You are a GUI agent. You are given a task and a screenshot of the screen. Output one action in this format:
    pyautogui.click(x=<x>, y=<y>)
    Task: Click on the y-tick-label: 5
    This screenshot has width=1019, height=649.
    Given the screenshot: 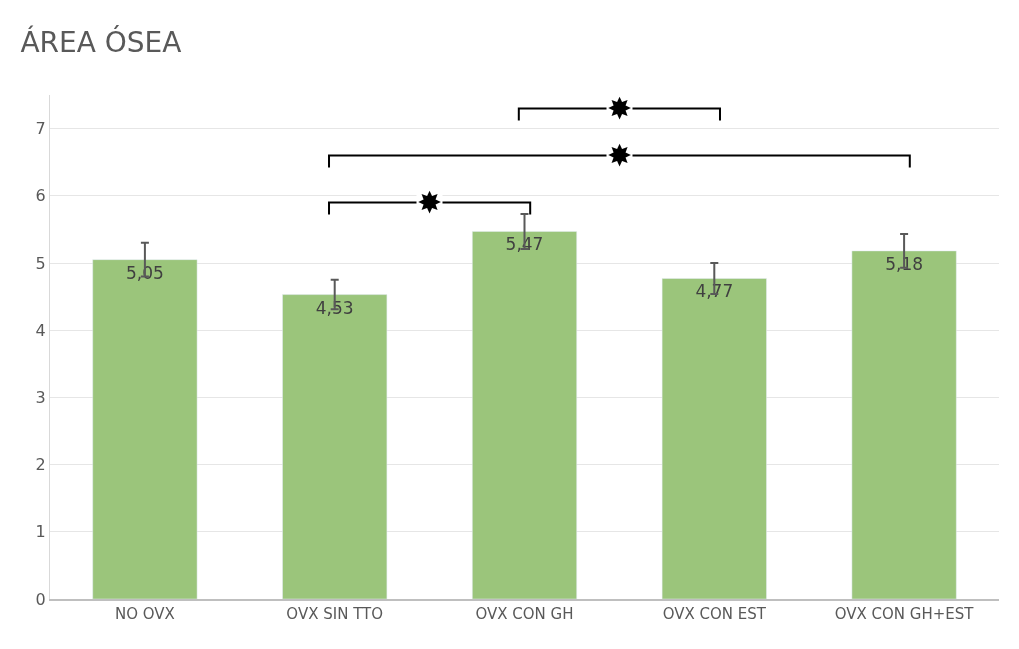 What is the action you would take?
    pyautogui.click(x=40, y=263)
    